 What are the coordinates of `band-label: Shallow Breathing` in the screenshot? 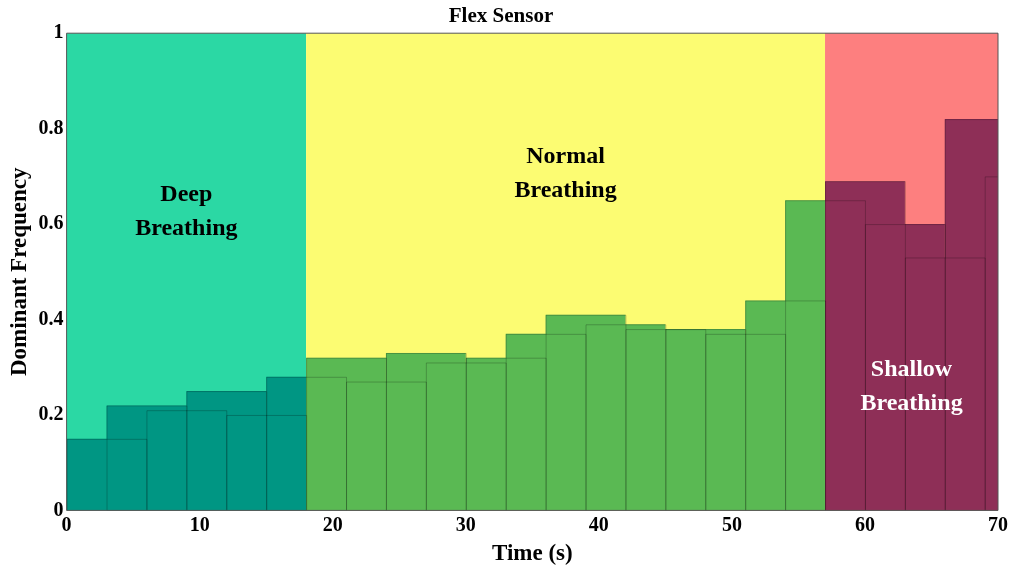 It's located at (911, 385).